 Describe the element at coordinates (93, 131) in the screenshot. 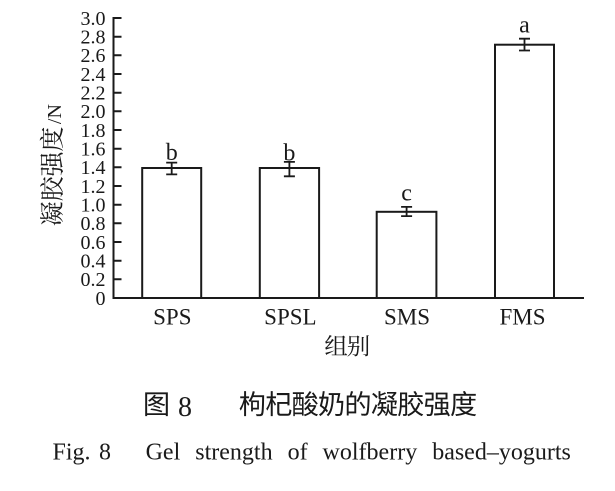

I see `svg-text: 1.8` at that location.